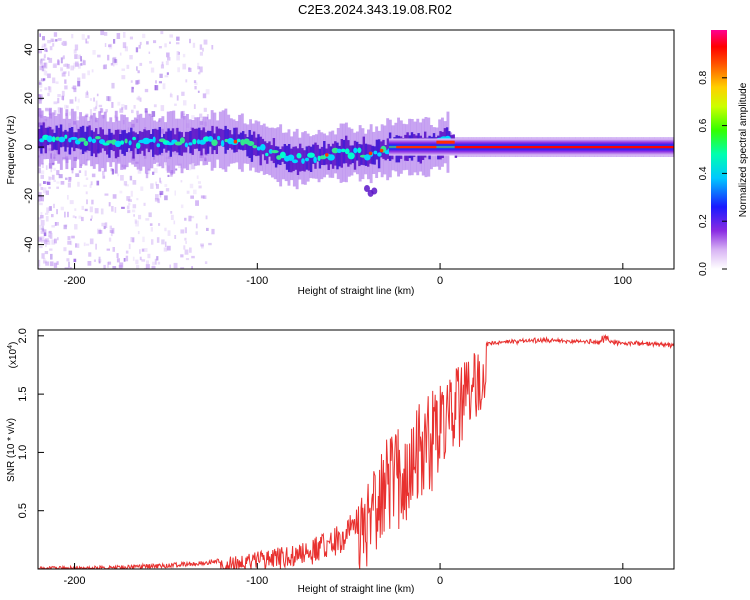 This screenshot has height=600, width=750. I want to click on y-tick-label: 1.0, so click(23, 452).